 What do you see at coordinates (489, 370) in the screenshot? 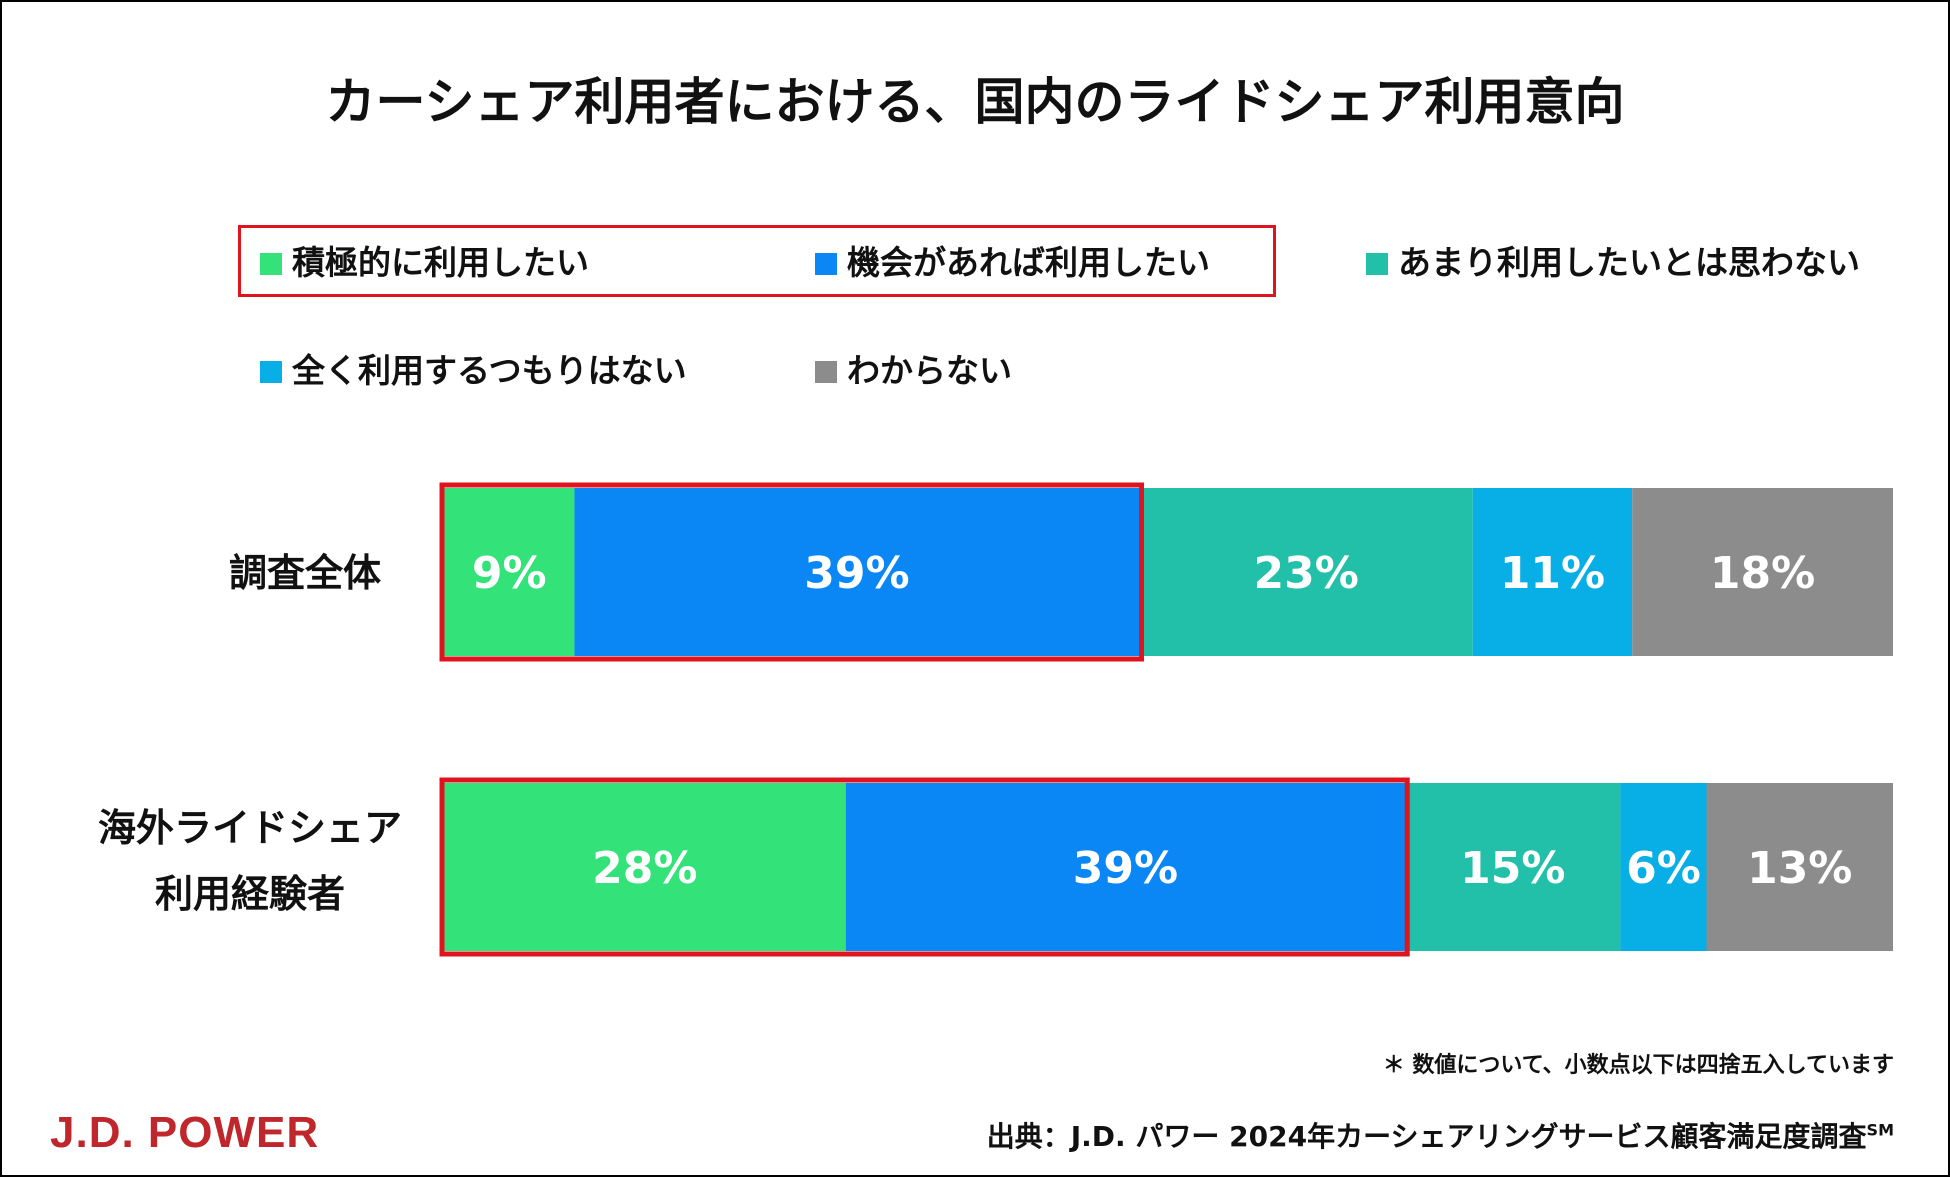
I see `legend-label-never: 全く利用するつもりはない` at bounding box center [489, 370].